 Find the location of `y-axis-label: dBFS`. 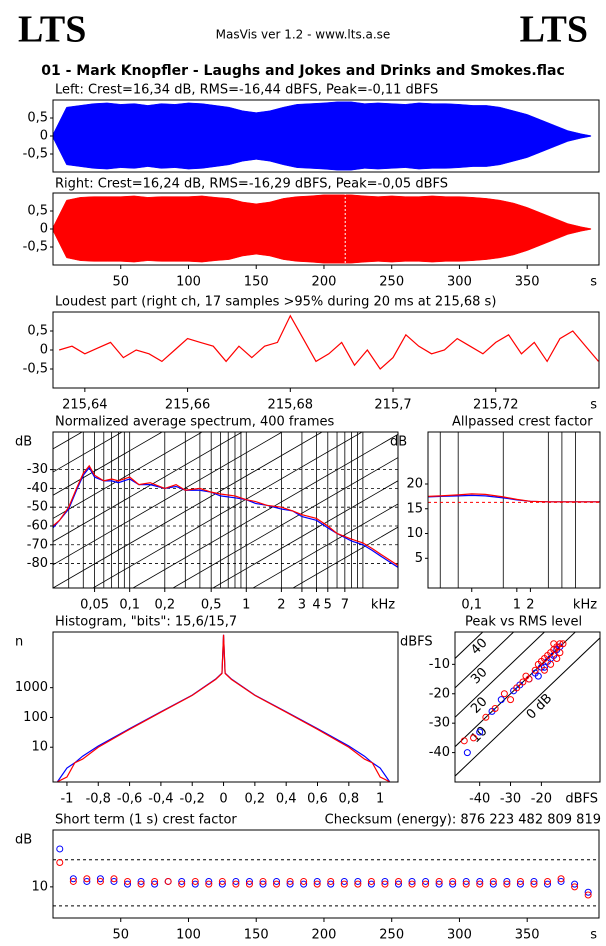

y-axis-label: dBFS is located at coordinates (416, 642).